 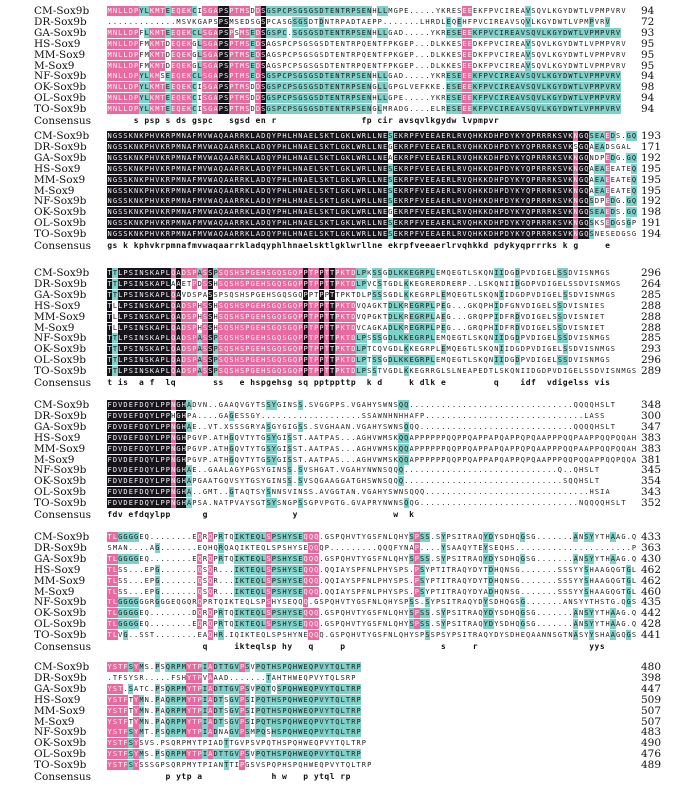 I want to click on consensus-residue: a, so click(x=401, y=120).